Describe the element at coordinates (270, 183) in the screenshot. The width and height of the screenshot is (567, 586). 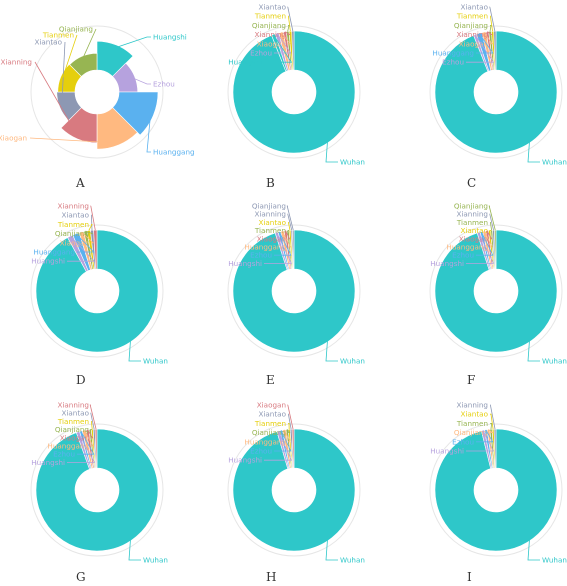
I see `panel-letter: B` at that location.